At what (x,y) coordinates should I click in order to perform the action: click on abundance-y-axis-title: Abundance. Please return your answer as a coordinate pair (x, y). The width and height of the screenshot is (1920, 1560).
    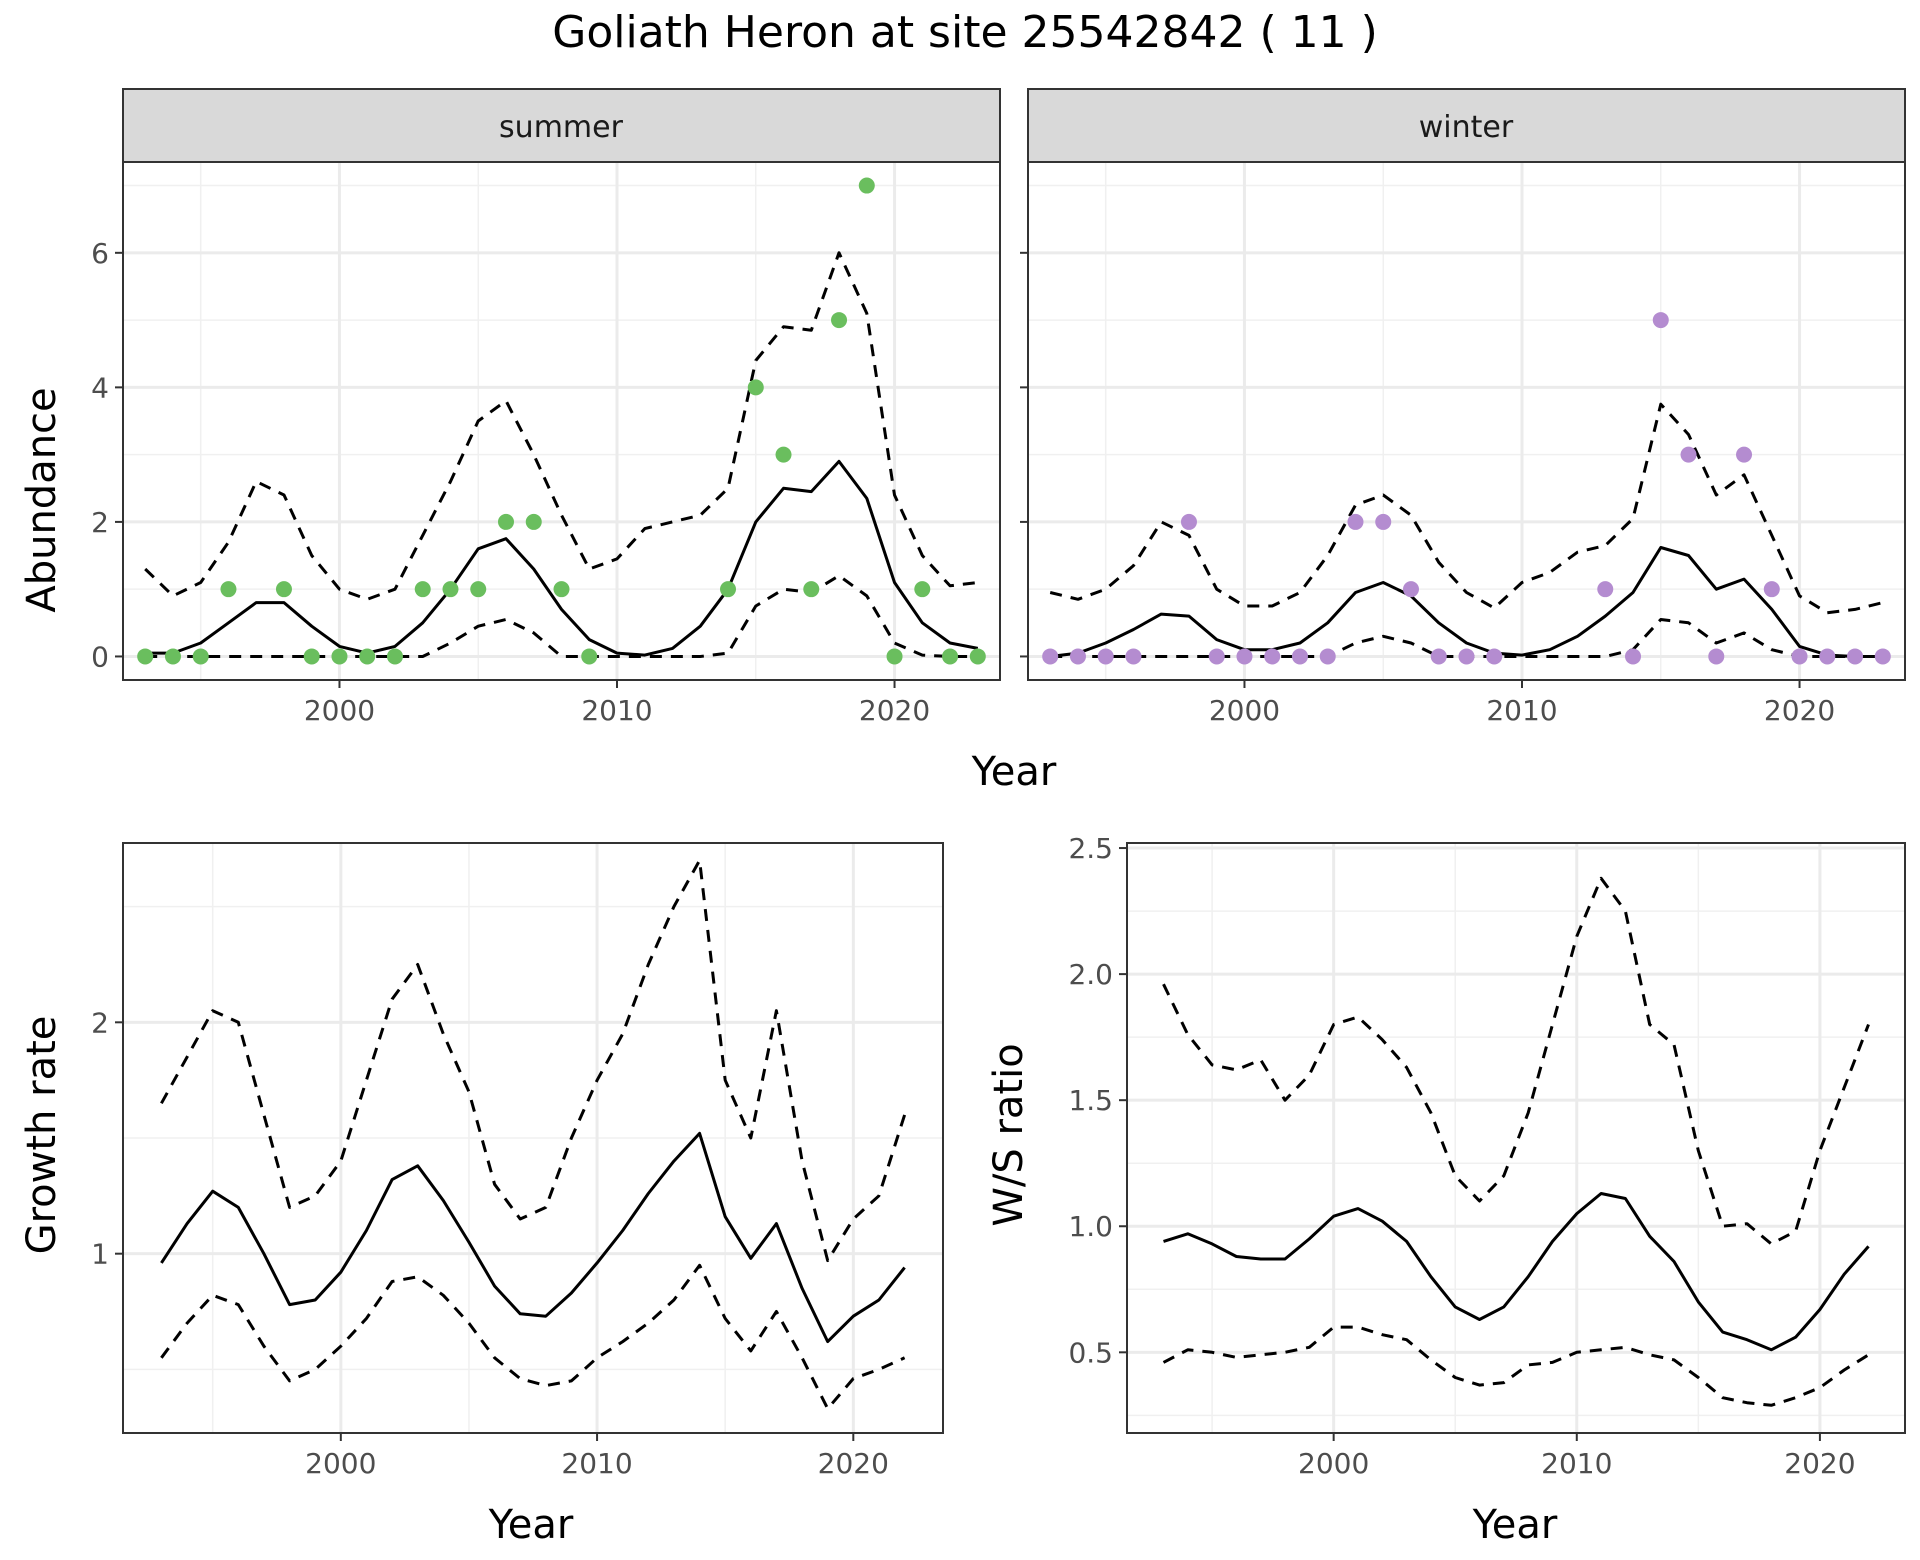
    Looking at the image, I should click on (42, 499).